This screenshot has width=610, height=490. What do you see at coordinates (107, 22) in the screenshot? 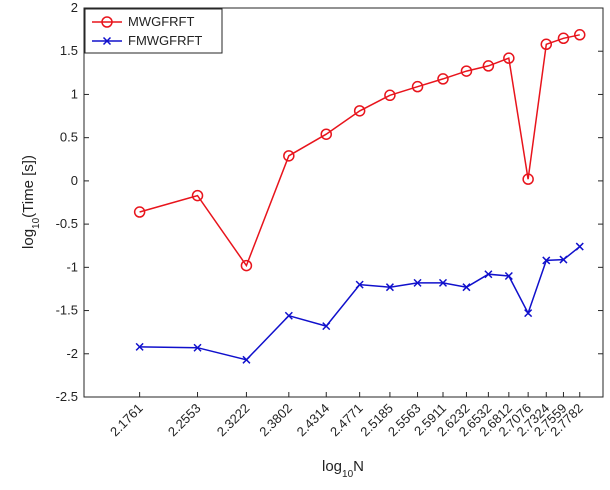
I see `legend-marker-mwgfrft` at bounding box center [107, 22].